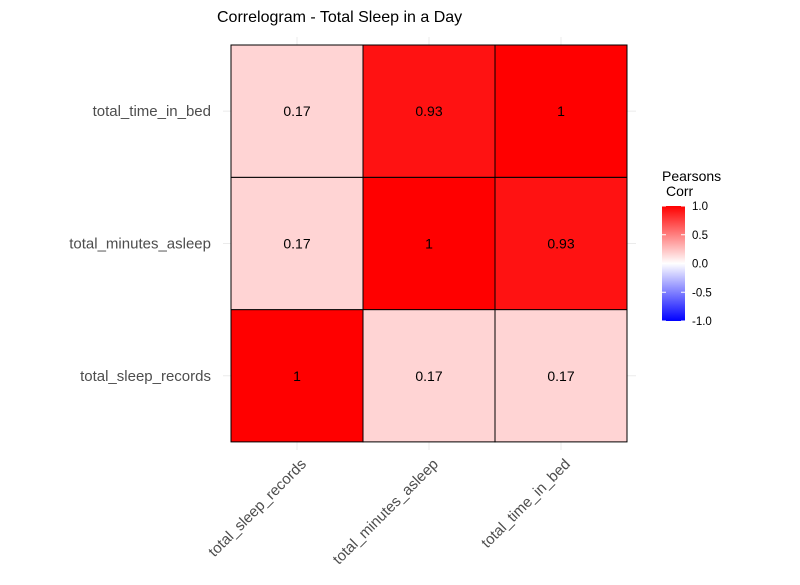 This screenshot has height=585, width=800. I want to click on legend-tick-label: 0.5, so click(700, 236).